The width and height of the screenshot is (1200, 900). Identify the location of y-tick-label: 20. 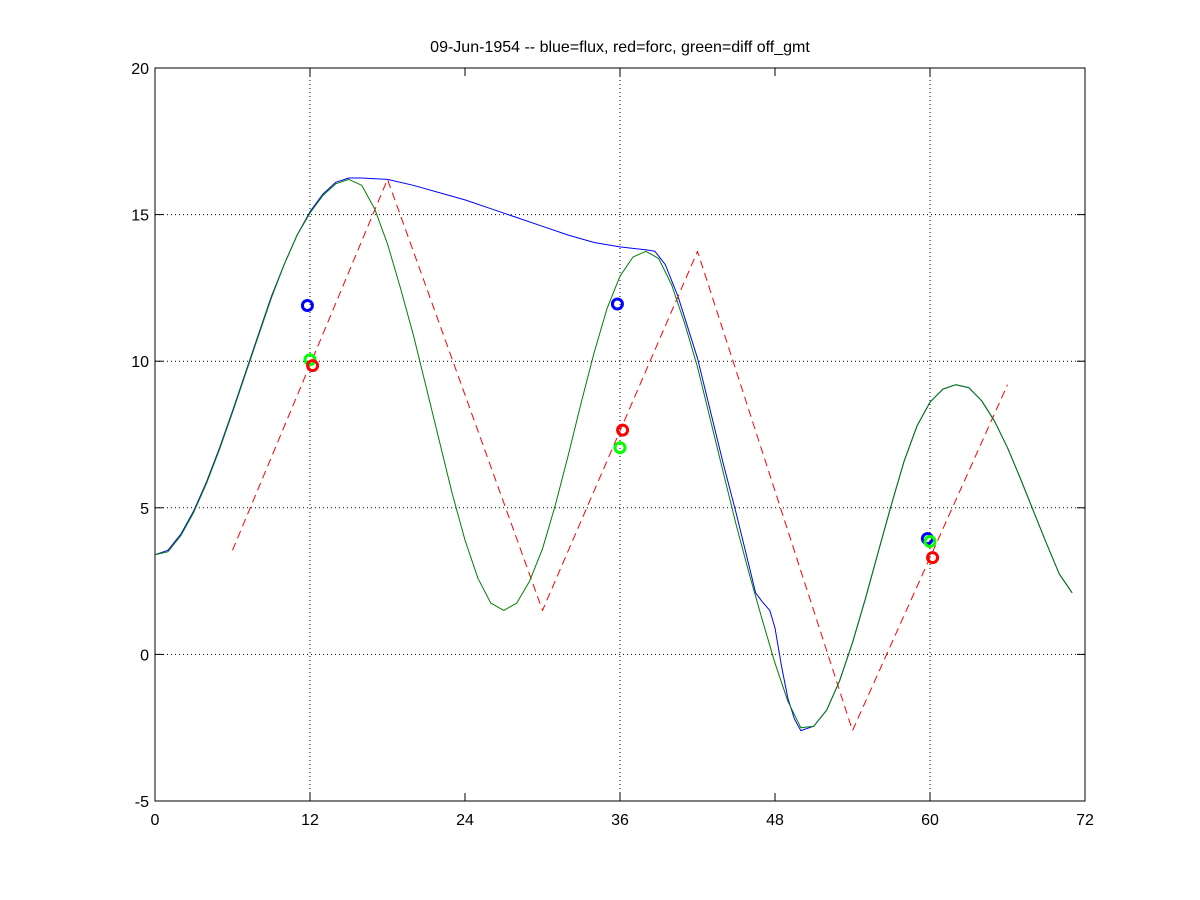
(140, 69).